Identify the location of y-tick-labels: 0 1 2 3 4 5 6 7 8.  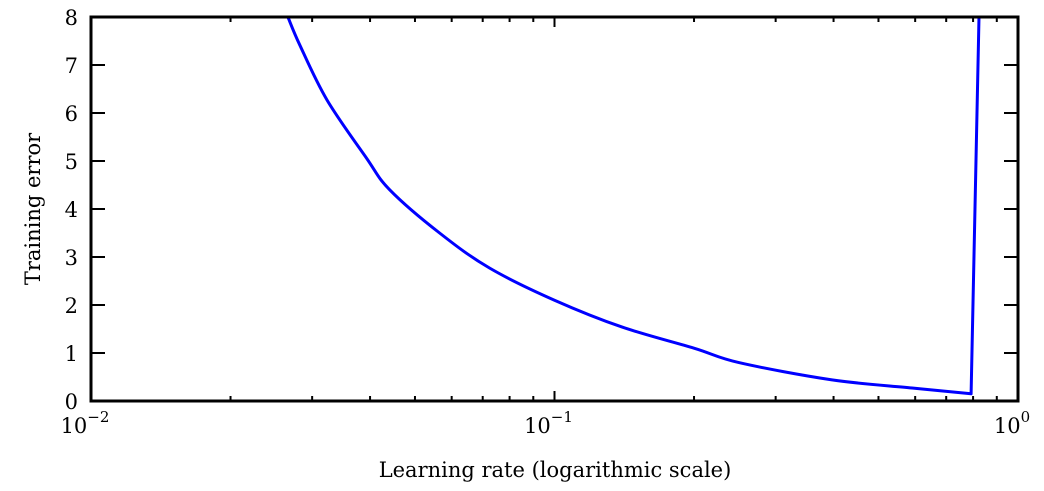
(71, 210).